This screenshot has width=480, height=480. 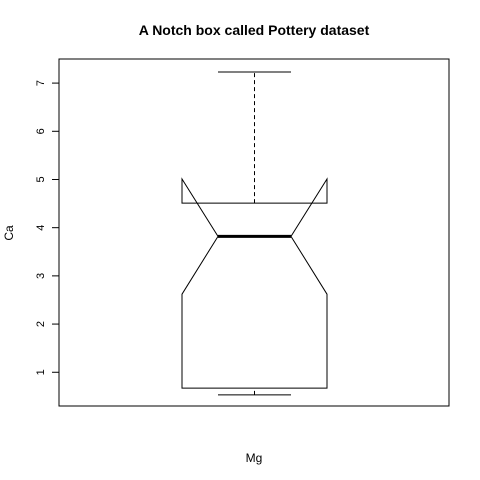 What do you see at coordinates (254, 283) in the screenshot?
I see `notched-box` at bounding box center [254, 283].